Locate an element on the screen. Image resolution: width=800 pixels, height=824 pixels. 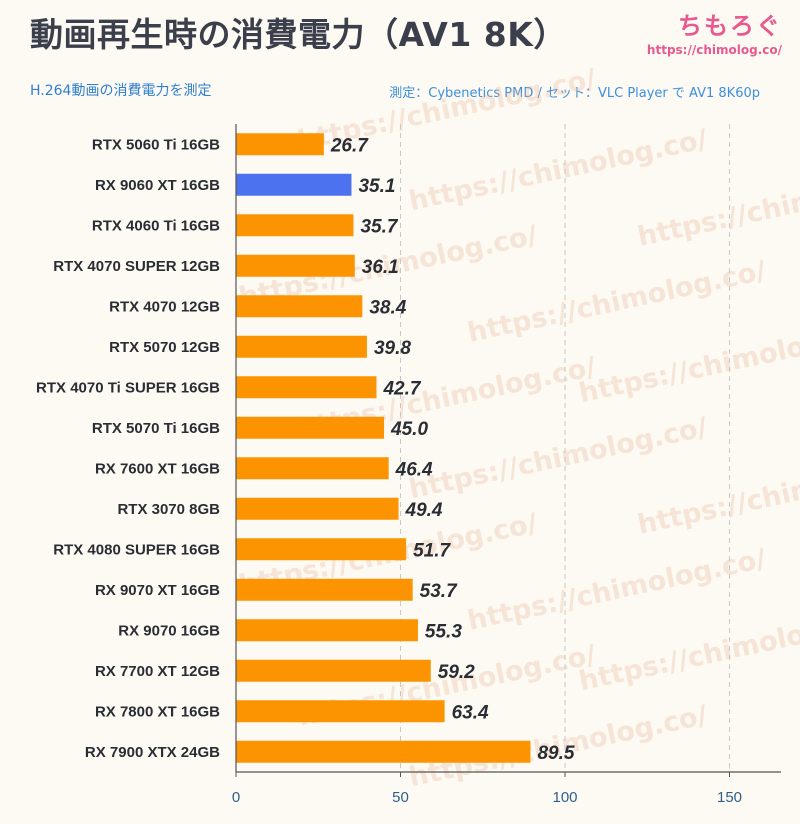
value-label: 36.1 is located at coordinates (380, 267).